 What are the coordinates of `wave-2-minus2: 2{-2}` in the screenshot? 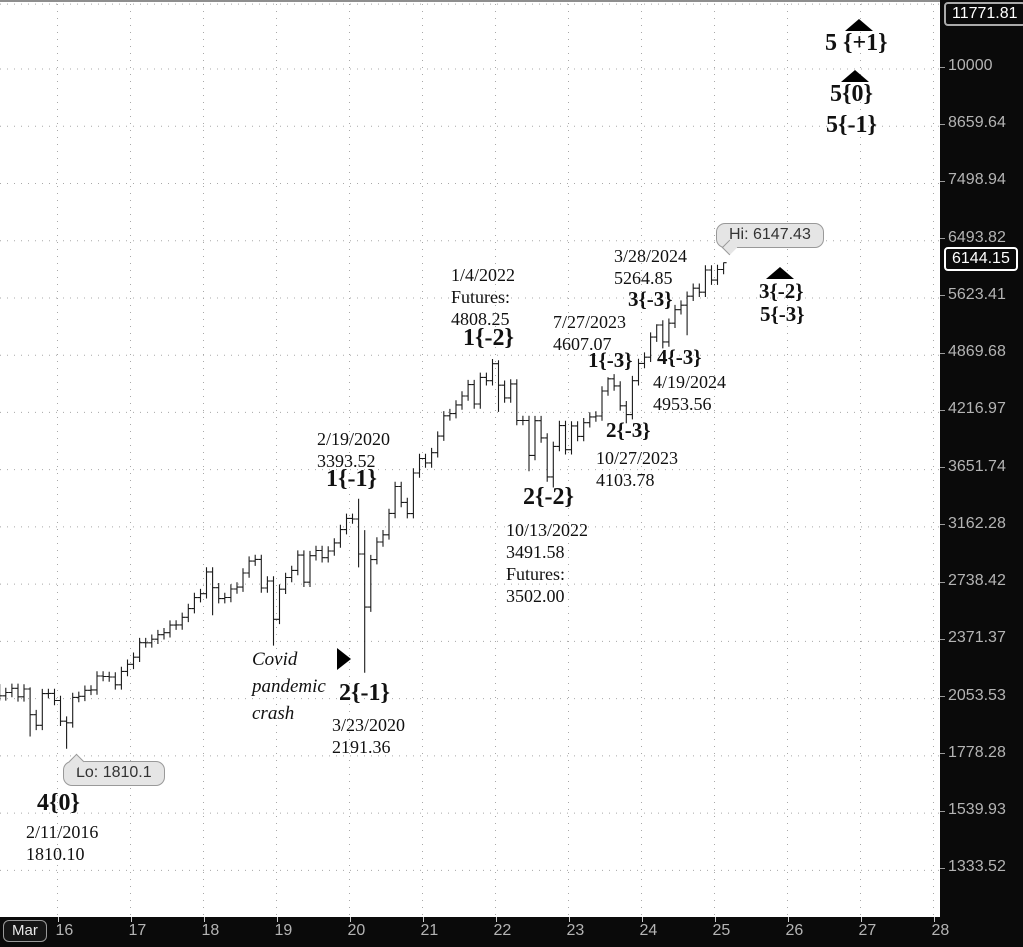 It's located at (548, 497).